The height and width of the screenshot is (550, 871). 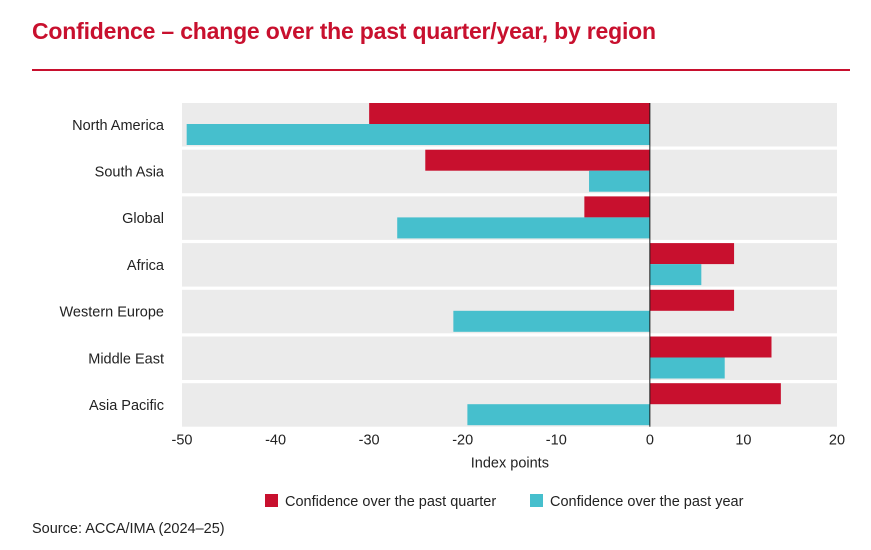 What do you see at coordinates (390, 502) in the screenshot?
I see `legend-label-quarter: Confidence over the past quarter` at bounding box center [390, 502].